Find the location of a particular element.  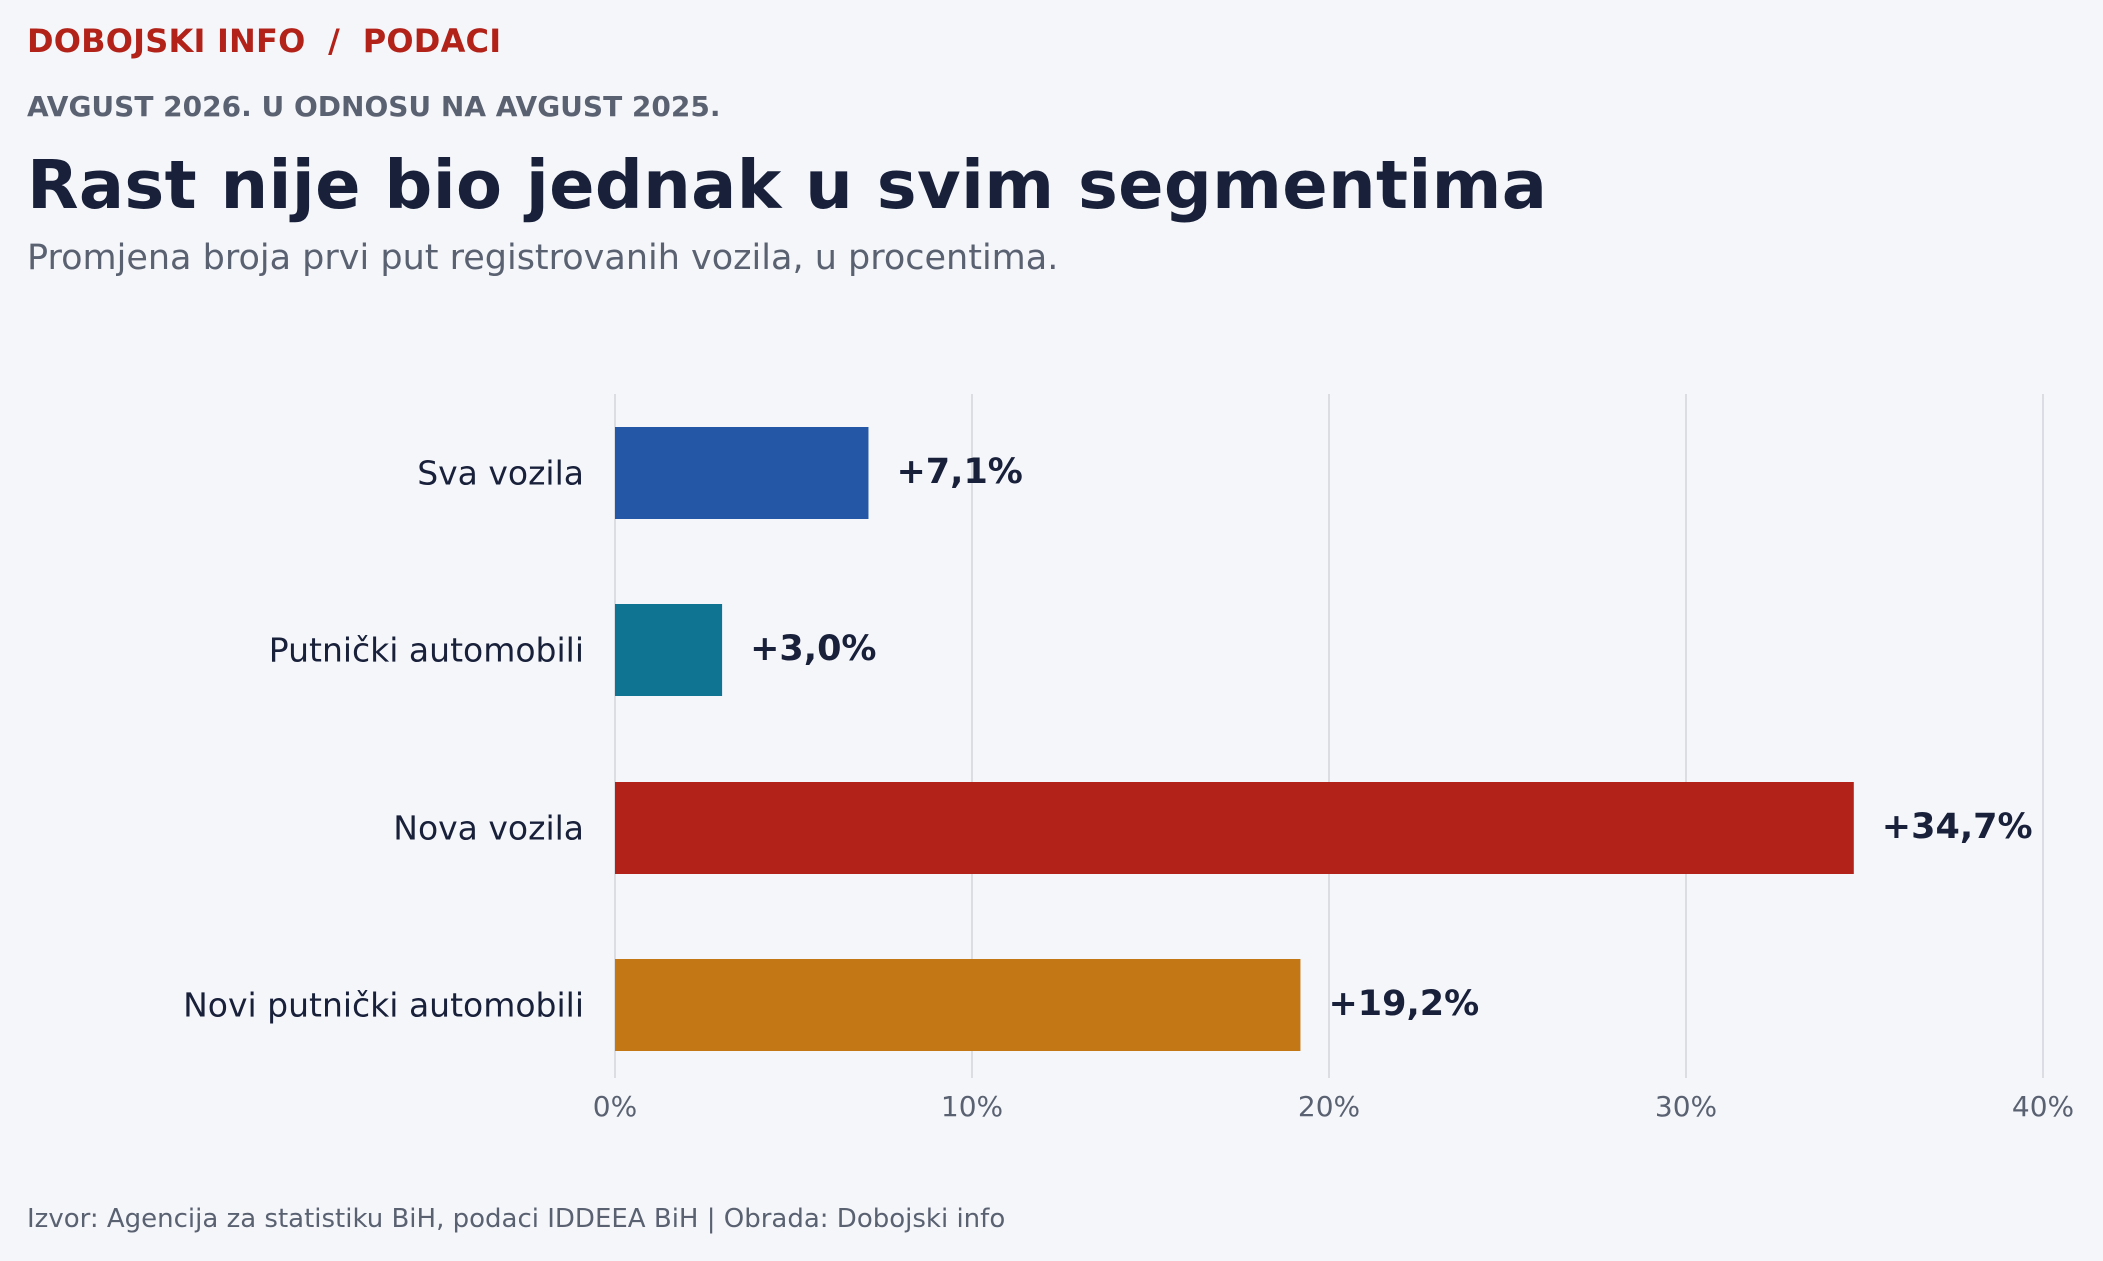

kicker: DOBOJSKI INFO / PODACI is located at coordinates (264, 41).